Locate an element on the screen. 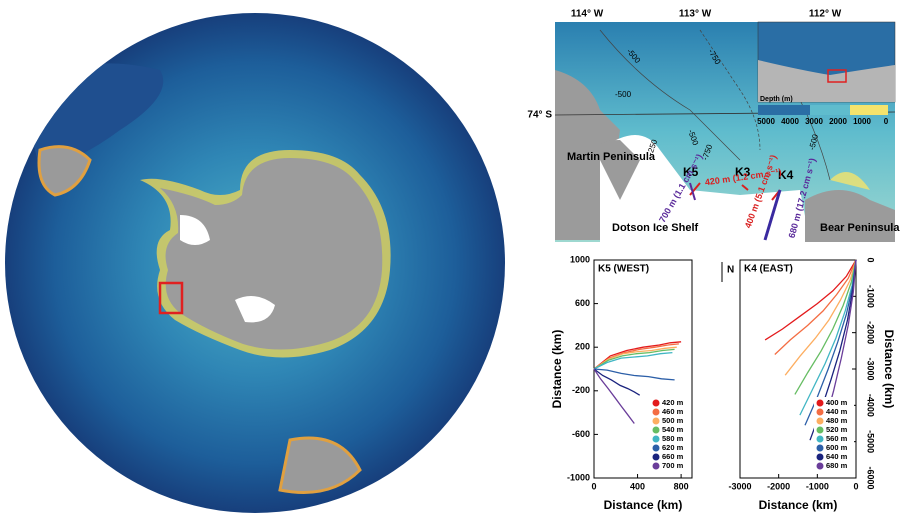 The image size is (900, 525). y-tick-label: -3000 is located at coordinates (871, 368).